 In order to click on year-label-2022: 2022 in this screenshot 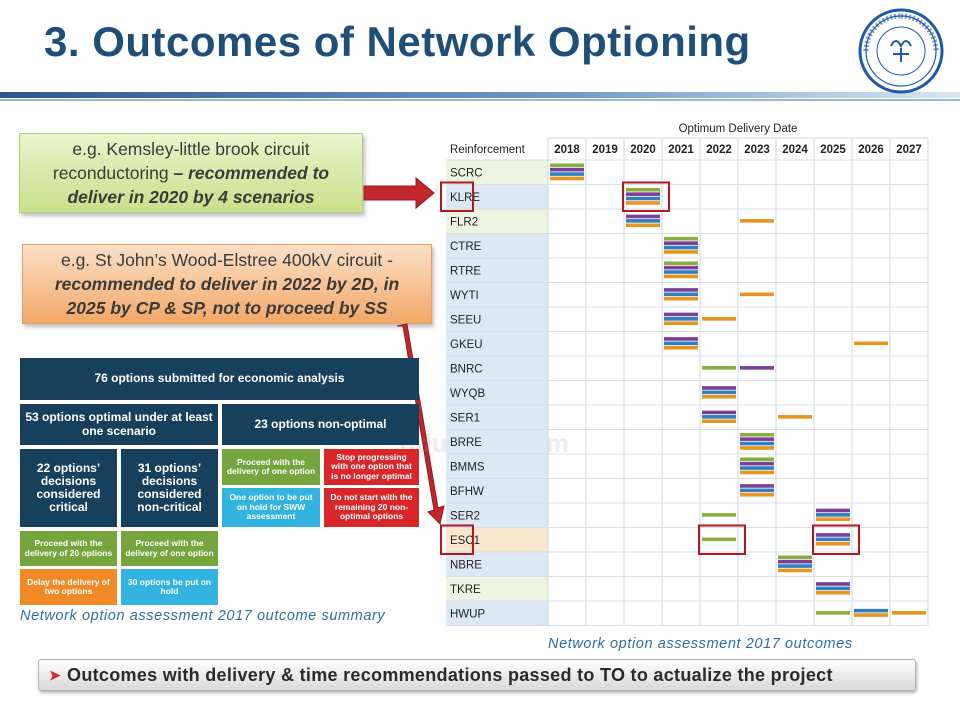, I will do `click(719, 150)`.